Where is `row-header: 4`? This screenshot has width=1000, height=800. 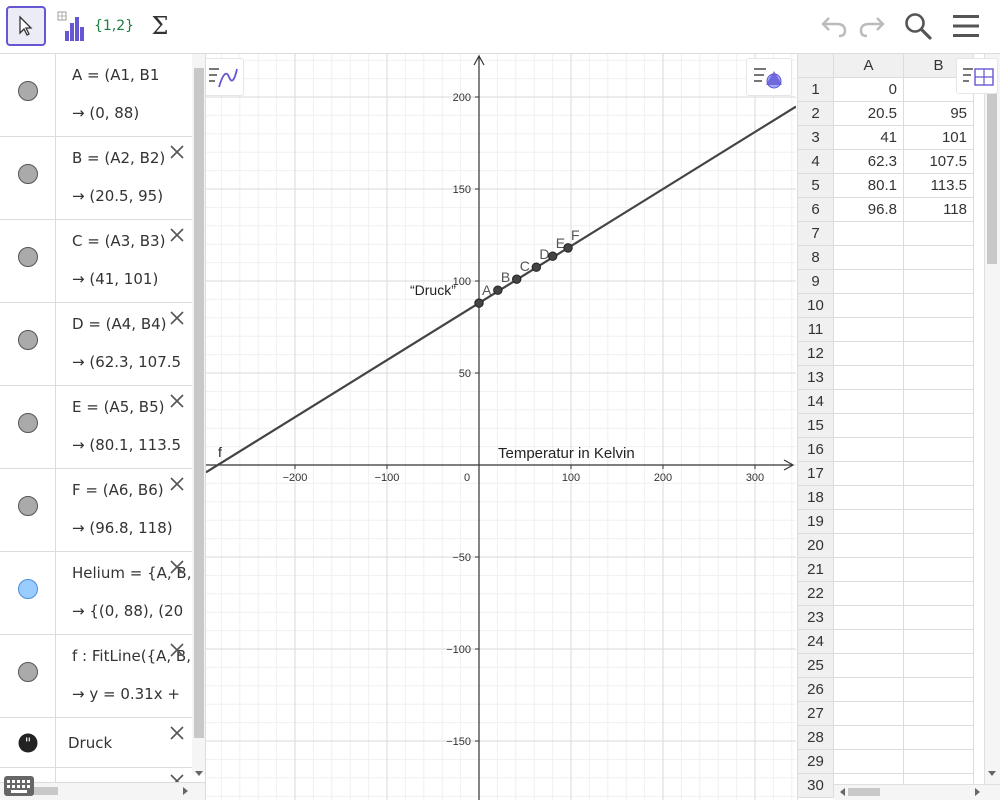 row-header: 4 is located at coordinates (816, 162).